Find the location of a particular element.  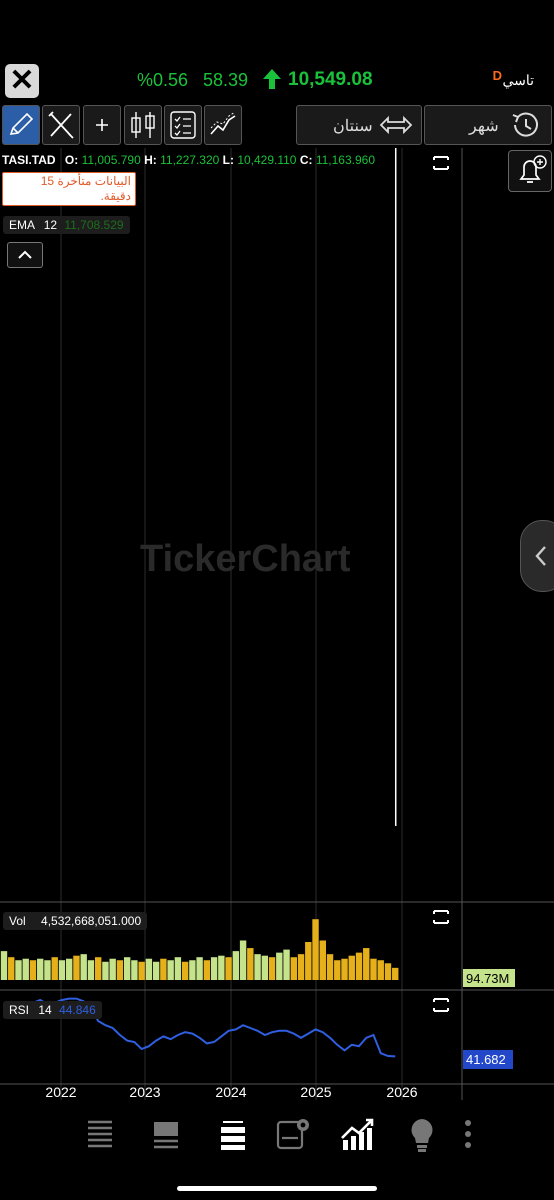

volume-label: Vol is located at coordinates (17, 921).